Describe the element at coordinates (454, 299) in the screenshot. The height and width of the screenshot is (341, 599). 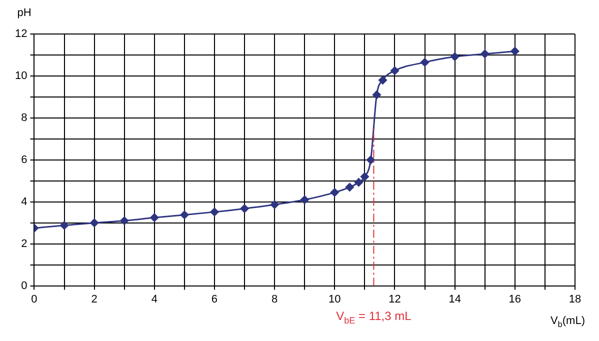
I see `x-tick-label: 14` at that location.